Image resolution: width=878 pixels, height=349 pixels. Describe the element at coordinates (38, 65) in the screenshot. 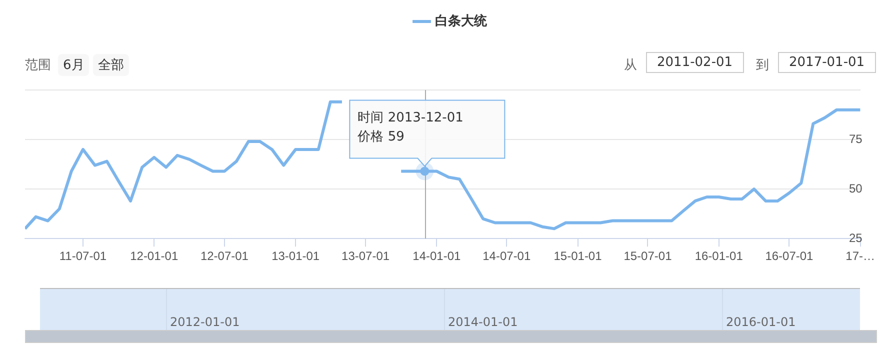

I see `text: 范围` at that location.